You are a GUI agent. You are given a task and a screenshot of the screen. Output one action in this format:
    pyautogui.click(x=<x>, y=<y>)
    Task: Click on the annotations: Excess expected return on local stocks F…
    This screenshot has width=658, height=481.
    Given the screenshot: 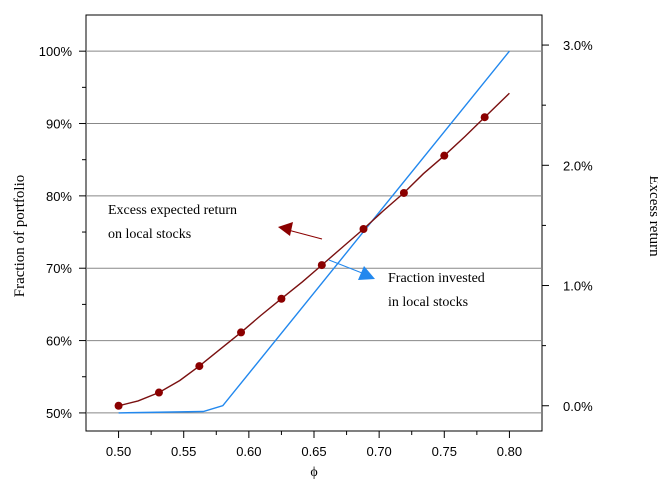 What is the action you would take?
    pyautogui.click(x=296, y=256)
    